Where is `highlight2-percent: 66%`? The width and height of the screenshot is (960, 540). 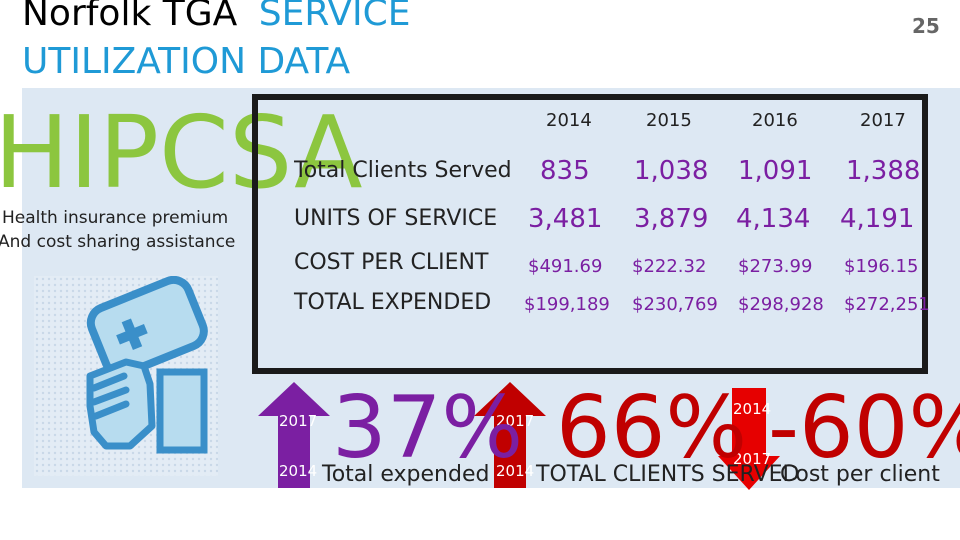
highlight2-percent: 66% is located at coordinates (652, 428).